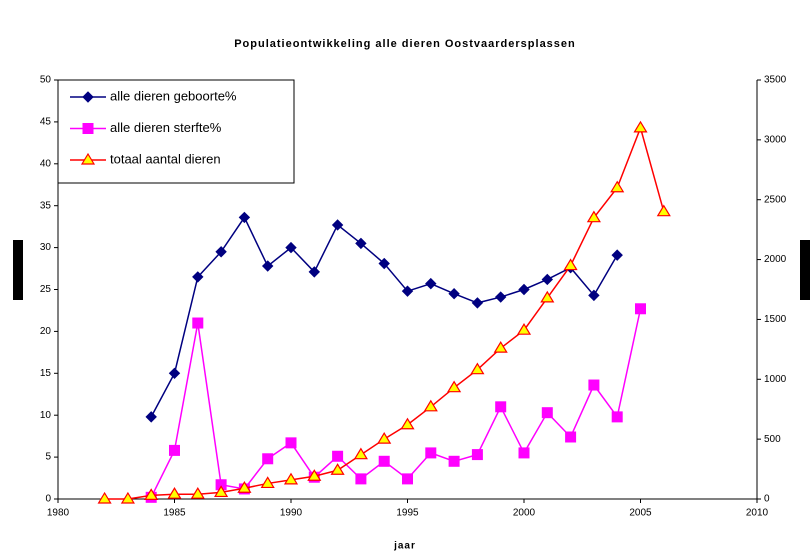 The width and height of the screenshot is (810, 554). Describe the element at coordinates (58, 513) in the screenshot. I see `x-tick-label: 1980` at that location.